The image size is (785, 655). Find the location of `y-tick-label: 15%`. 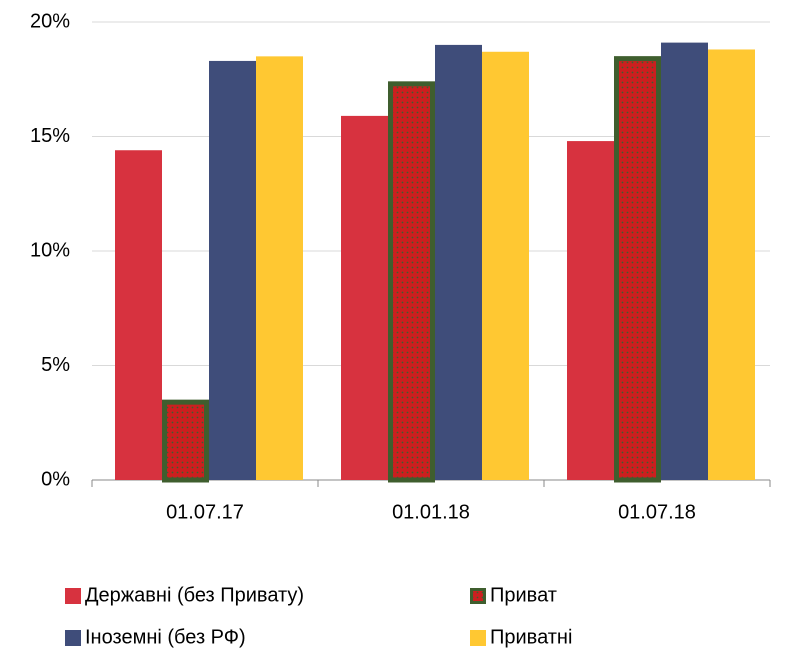

y-tick-label: 15% is located at coordinates (50, 136).